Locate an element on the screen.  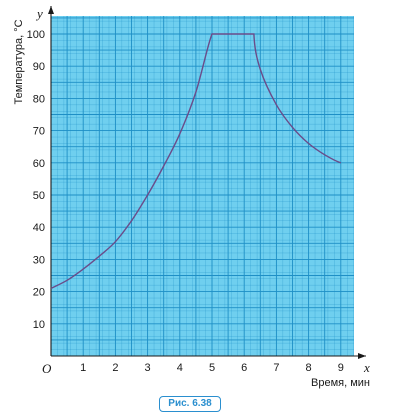
x-tick-label: 3 is located at coordinates (148, 368).